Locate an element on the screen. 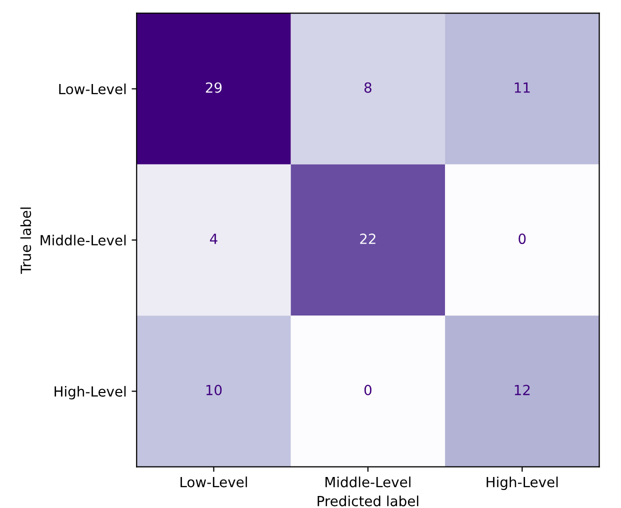 The height and width of the screenshot is (508, 621). data-label: 10 is located at coordinates (214, 390).